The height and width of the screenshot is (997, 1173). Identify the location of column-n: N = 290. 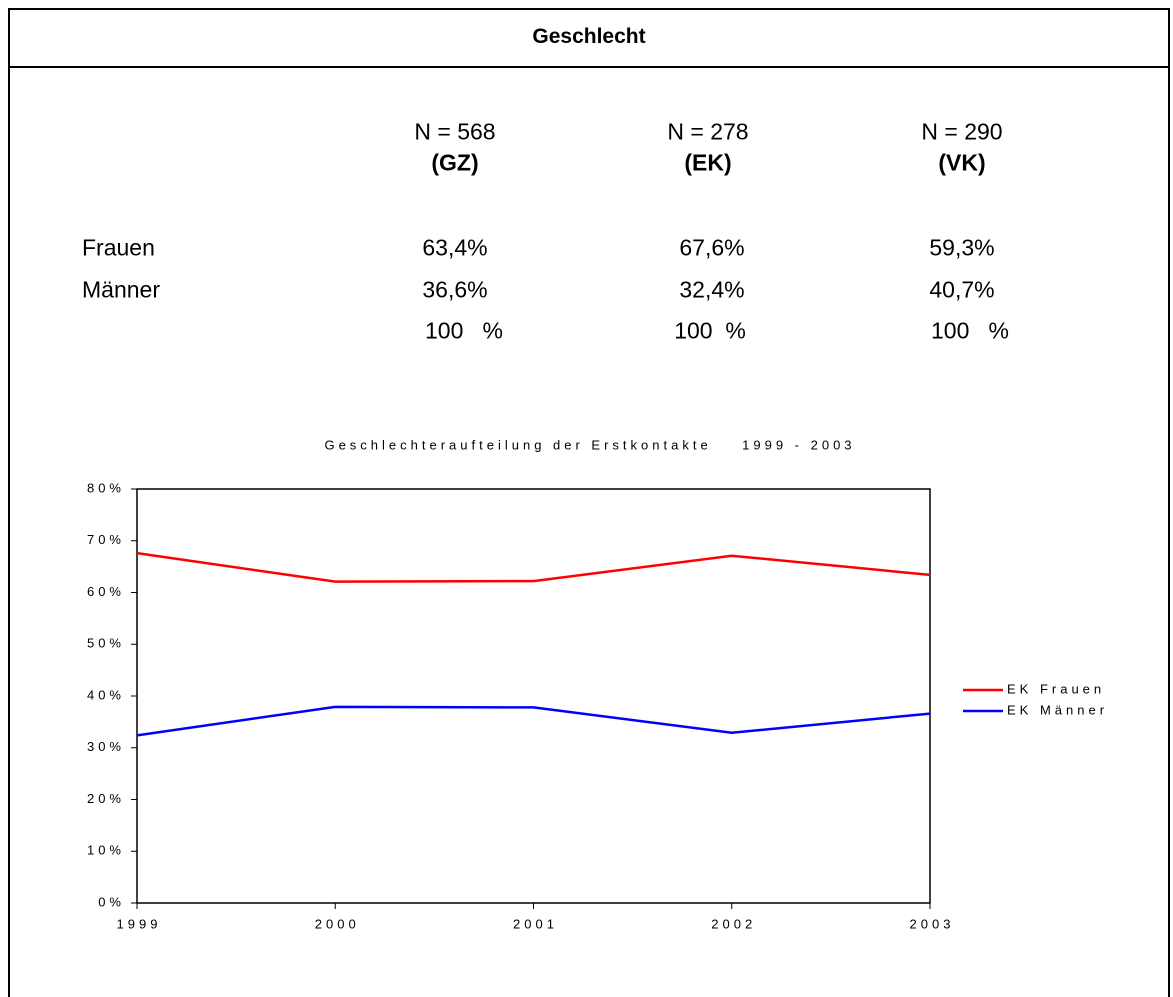
(962, 131).